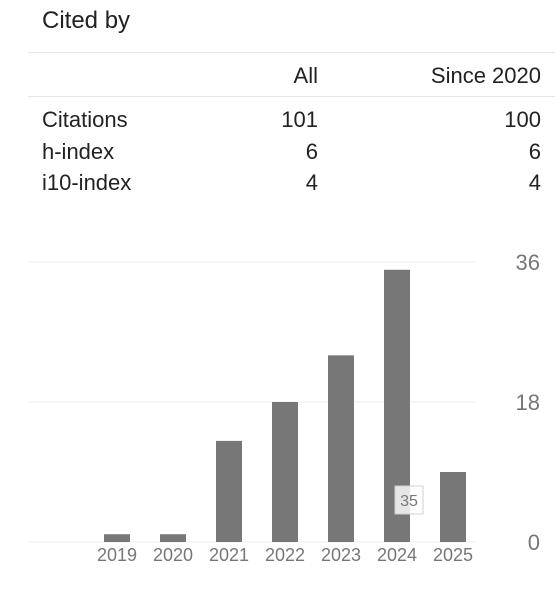  I want to click on i10-index-all-value: 4, so click(249, 183).